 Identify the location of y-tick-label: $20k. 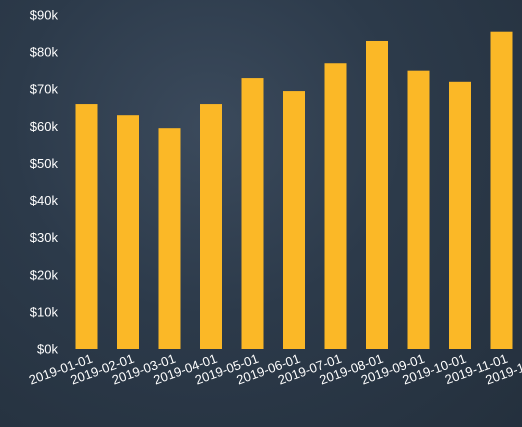
(44, 274).